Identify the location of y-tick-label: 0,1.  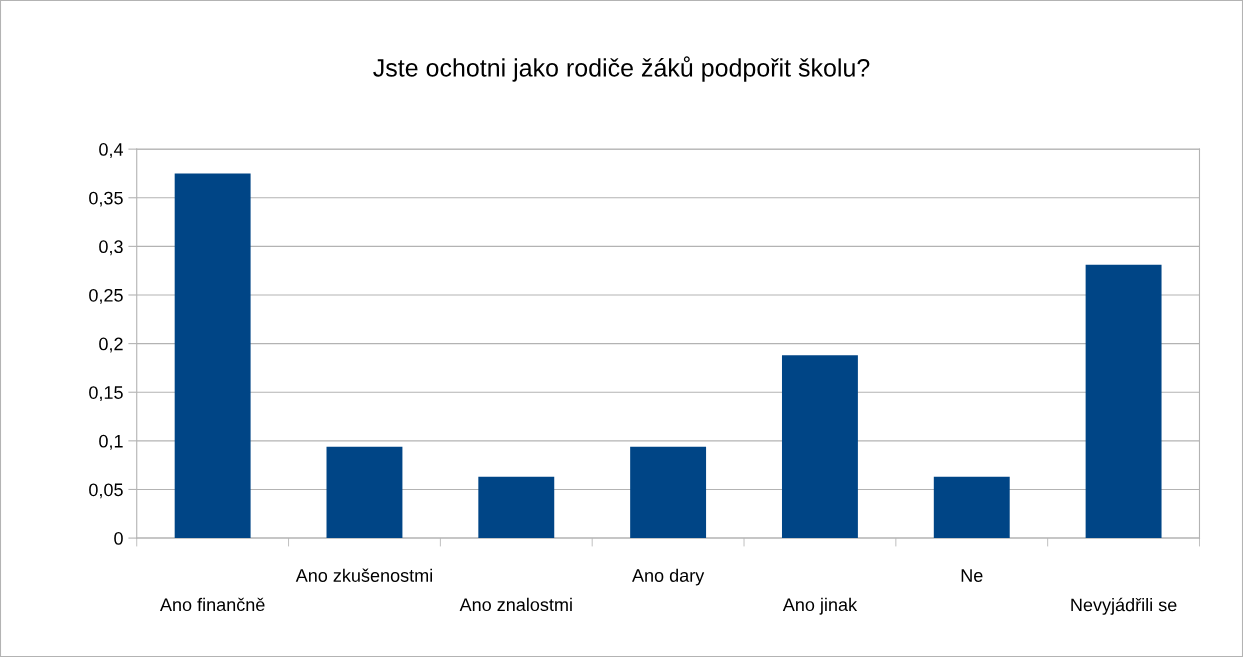
(111, 442).